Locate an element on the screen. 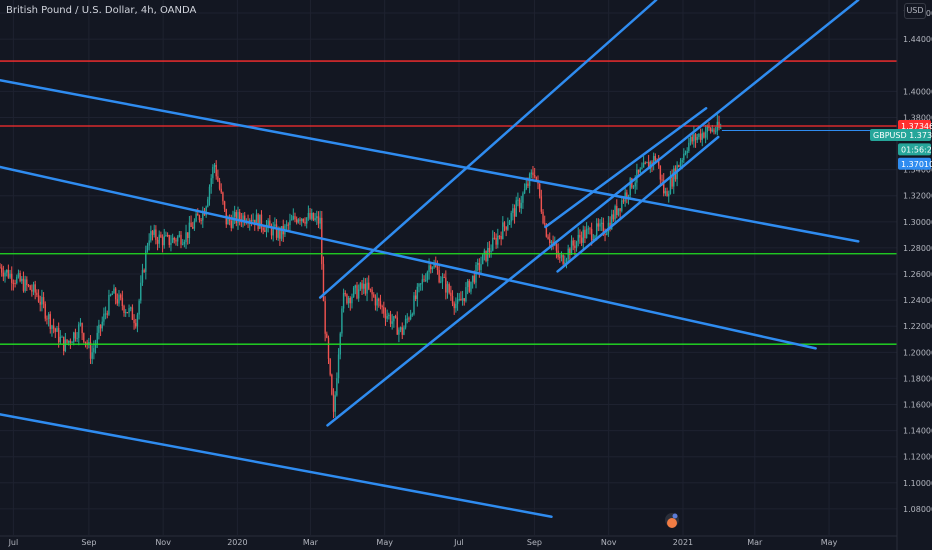 This screenshot has height=550, width=932. y-tick-label: 1.12000 is located at coordinates (917, 457).